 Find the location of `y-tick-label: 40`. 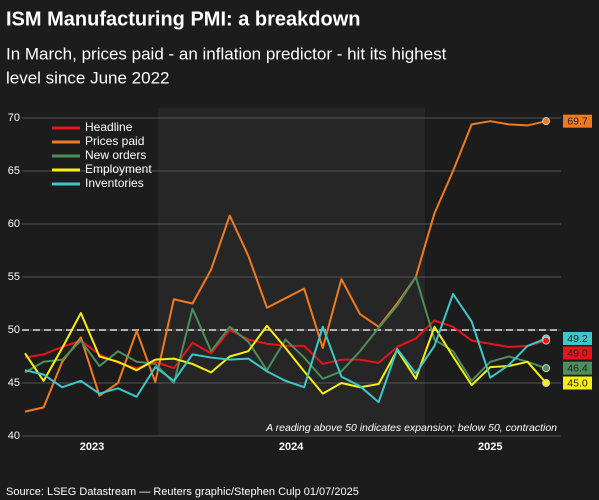

y-tick-label: 40 is located at coordinates (14, 436).